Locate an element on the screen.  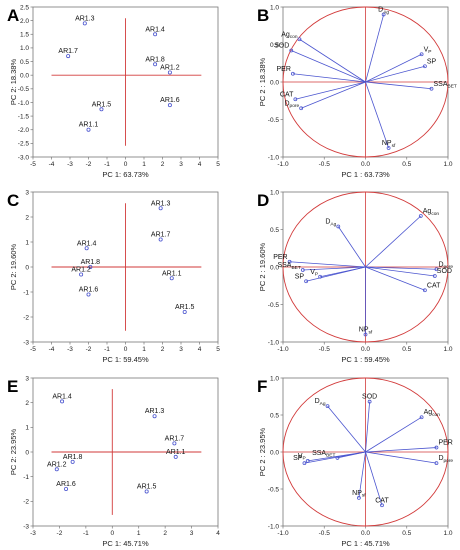
y-tick-label: 2.5 is located at coordinates (24, 7).